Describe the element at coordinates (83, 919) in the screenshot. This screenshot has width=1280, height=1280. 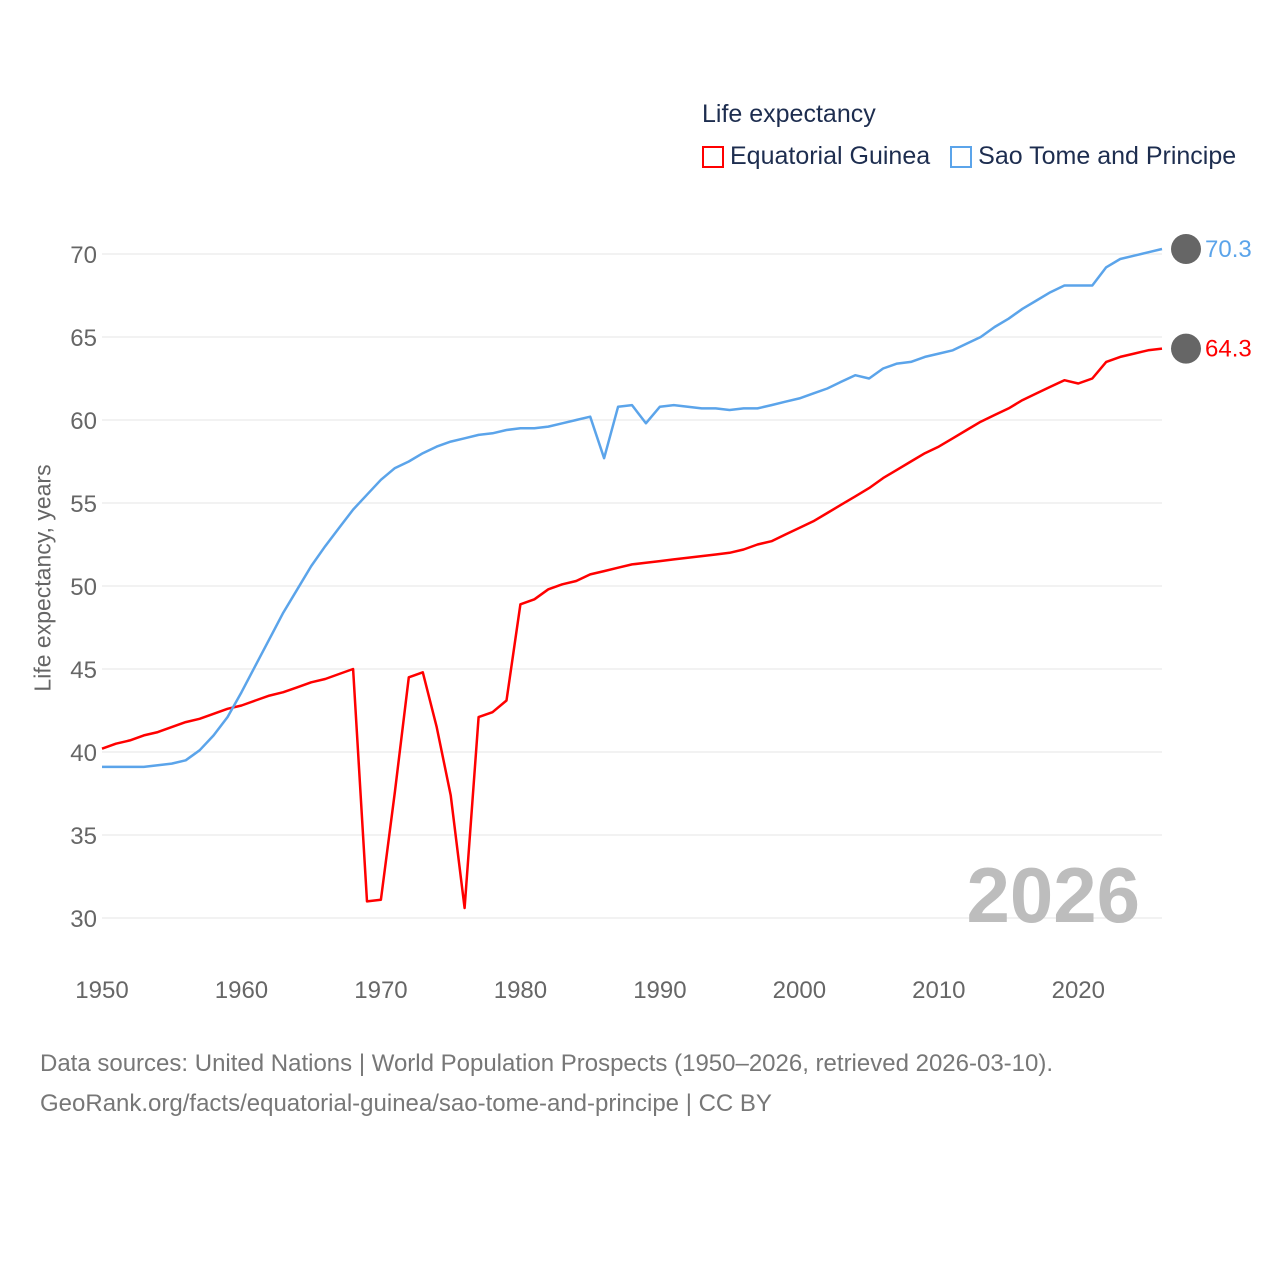
I see `y-tick-label: 30` at that location.